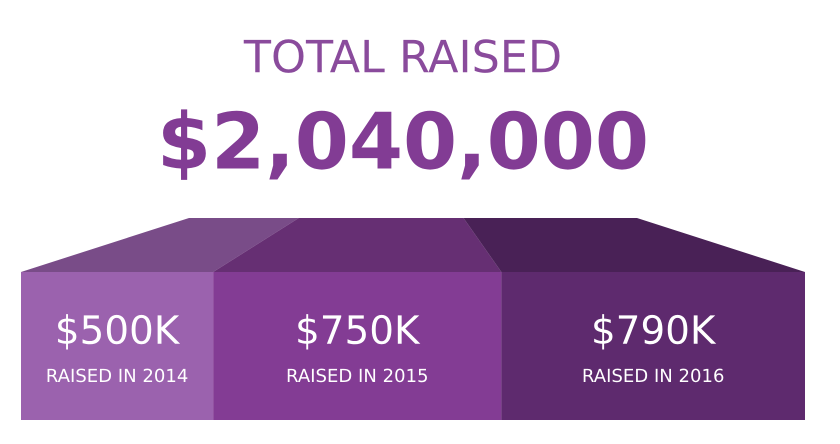 The height and width of the screenshot is (444, 840). What do you see at coordinates (655, 332) in the screenshot?
I see `data-label: $790K` at bounding box center [655, 332].